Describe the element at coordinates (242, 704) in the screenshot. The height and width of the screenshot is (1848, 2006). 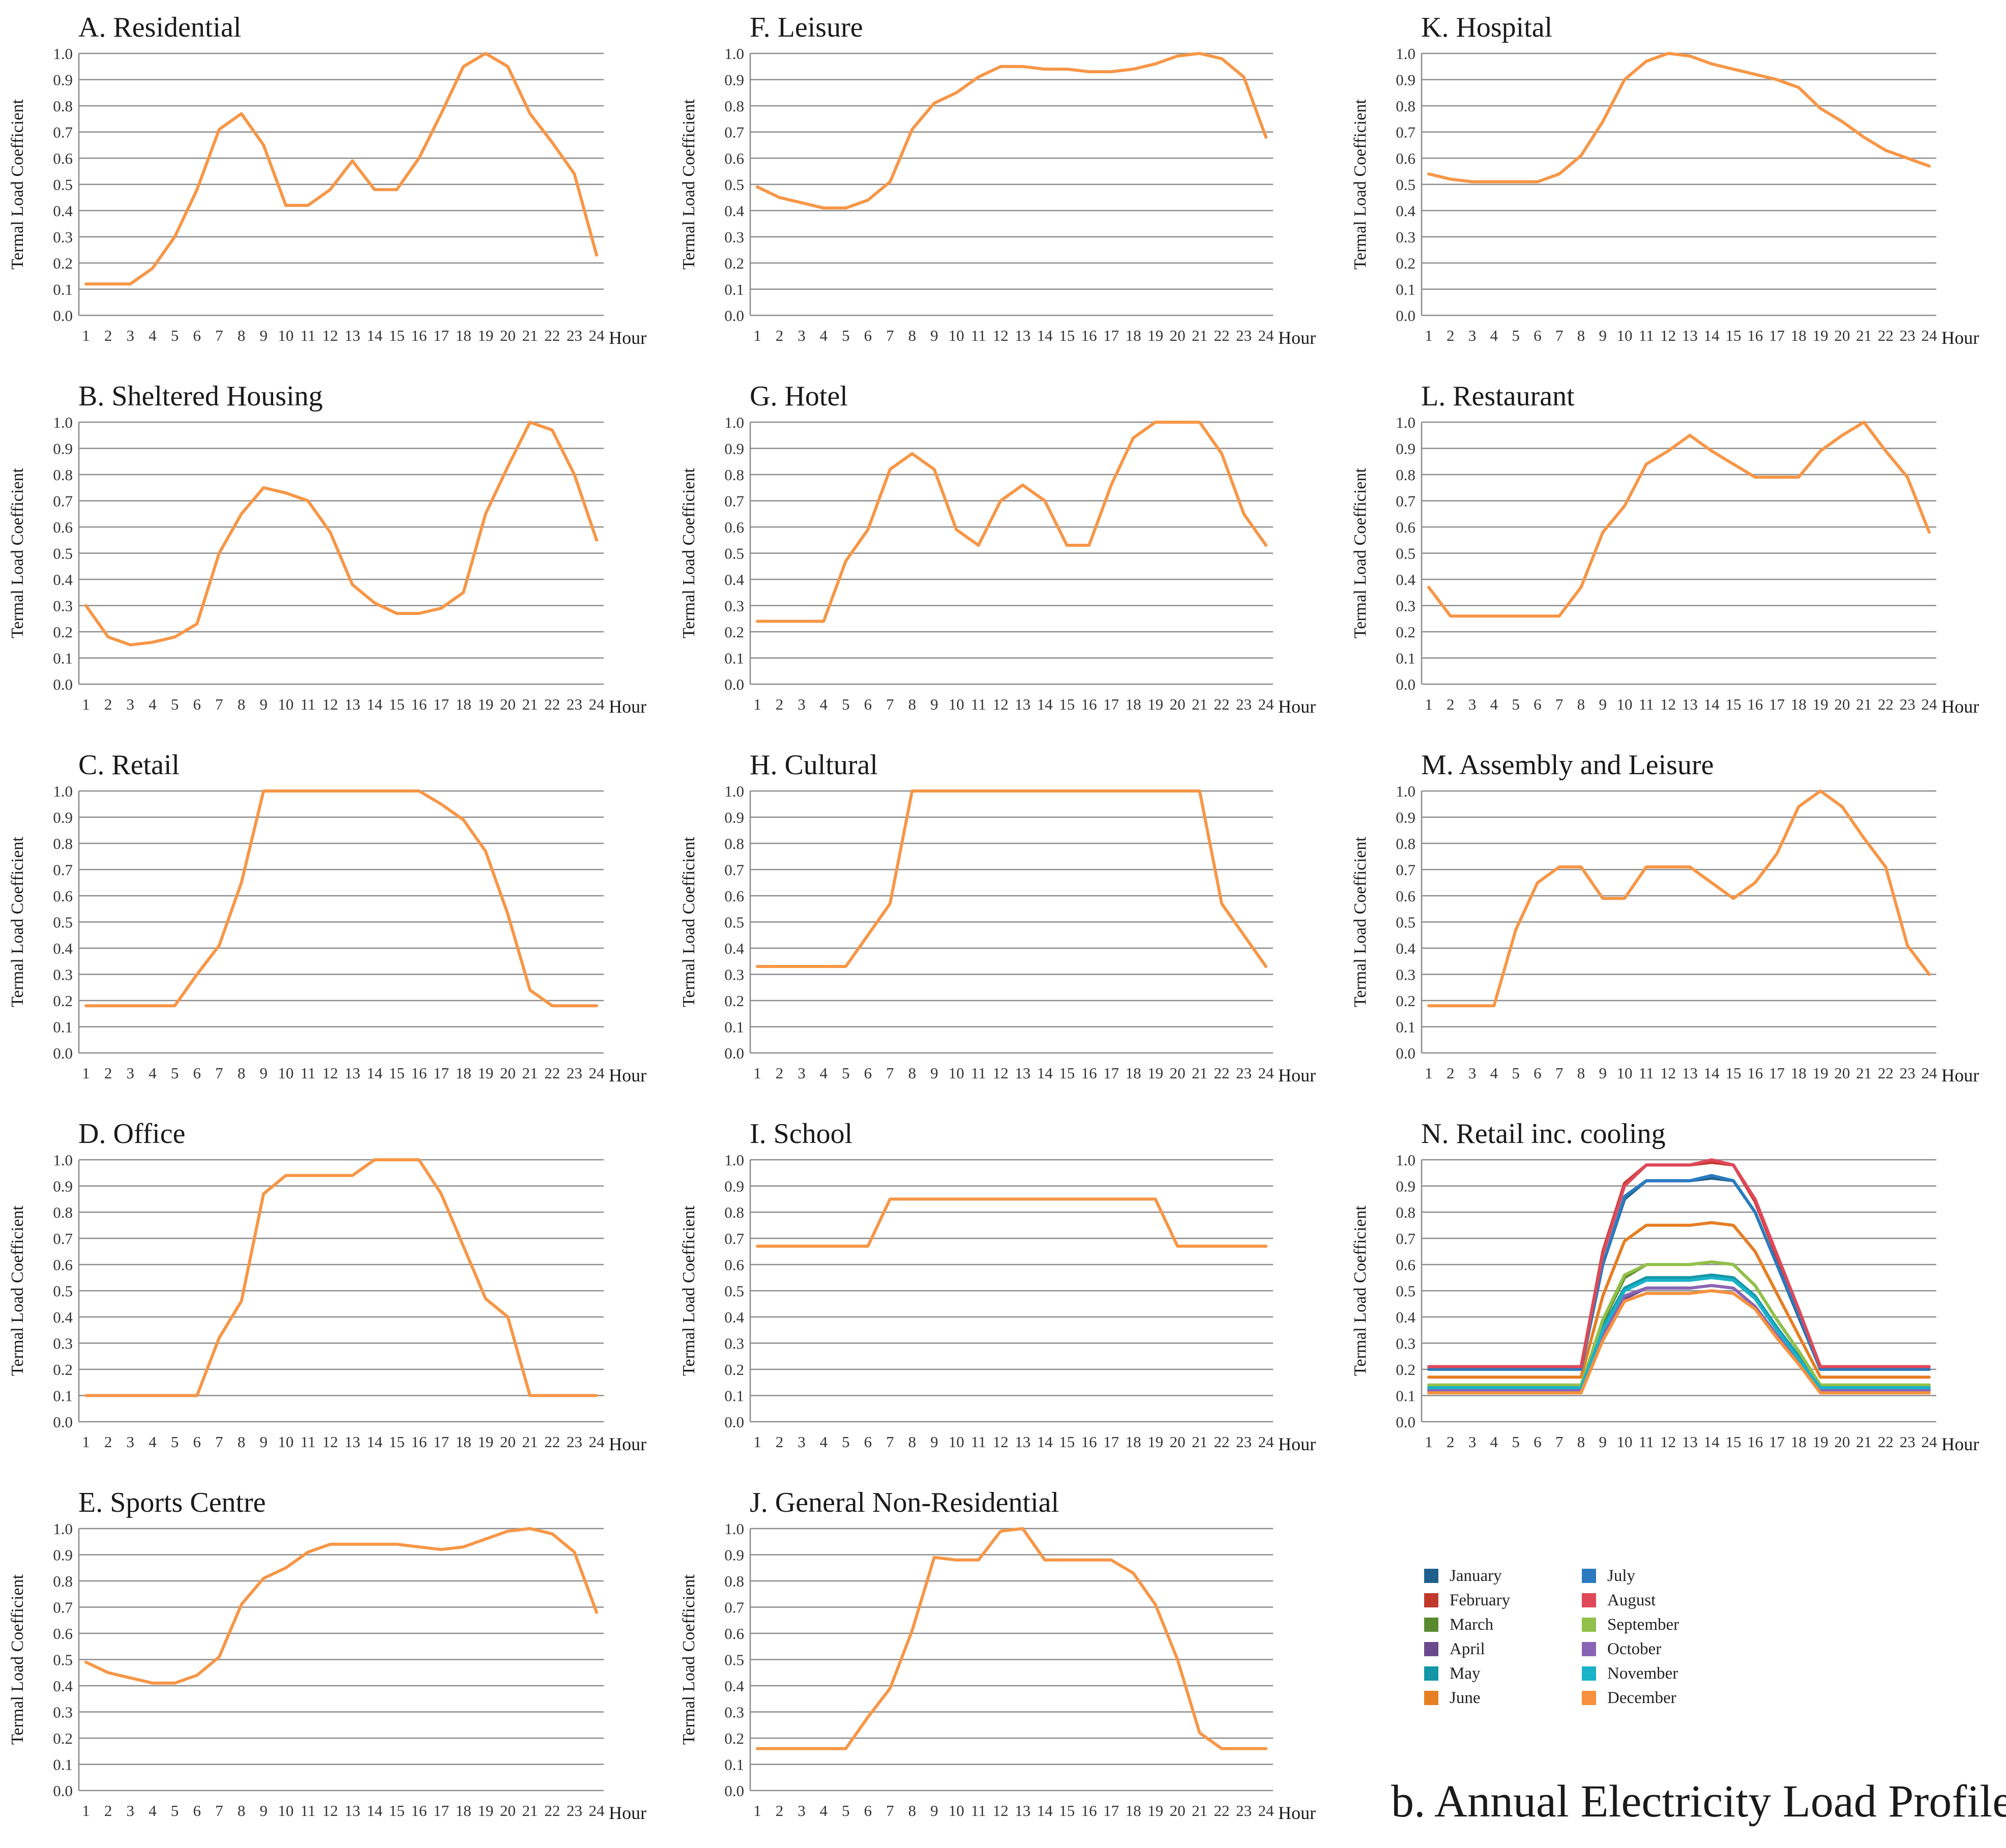
I see `x-tick-label: 8` at that location.